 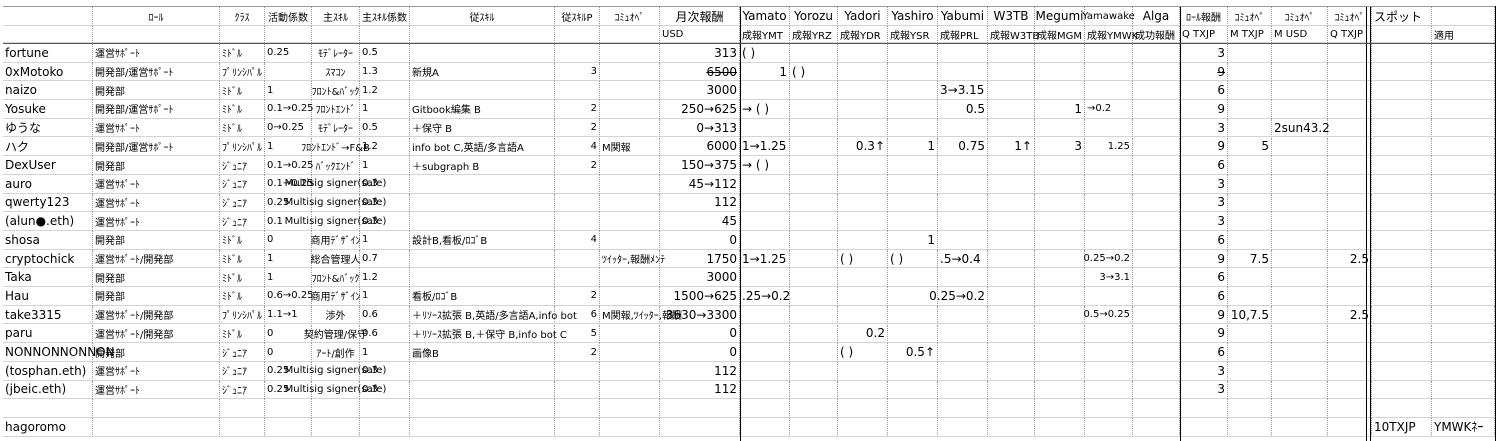 What do you see at coordinates (370, 128) in the screenshot?
I see `cell-text: 0.5` at bounding box center [370, 128].